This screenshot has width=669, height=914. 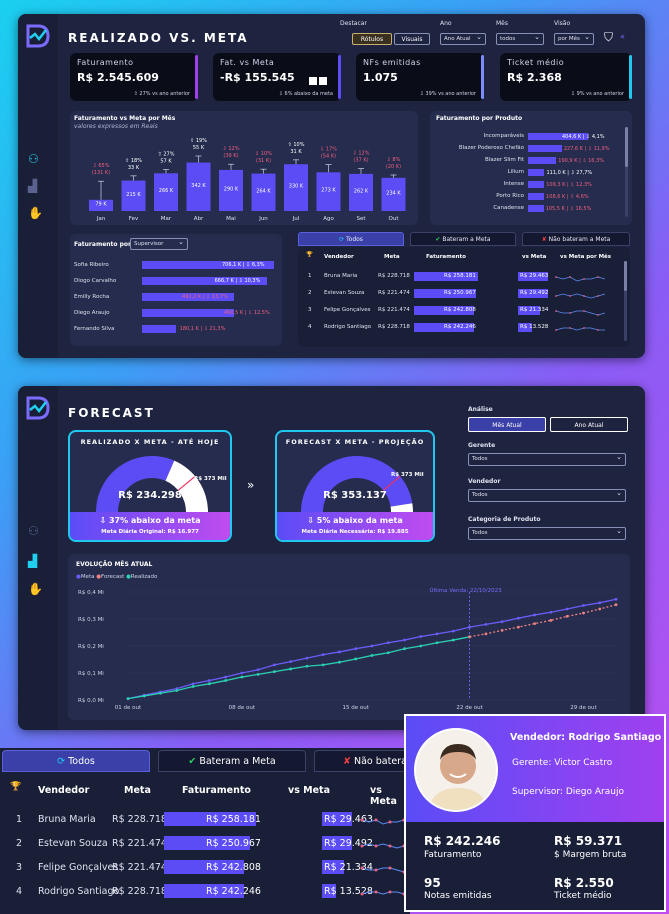 I want to click on col-header: vs Meta por Mês, so click(x=586, y=257).